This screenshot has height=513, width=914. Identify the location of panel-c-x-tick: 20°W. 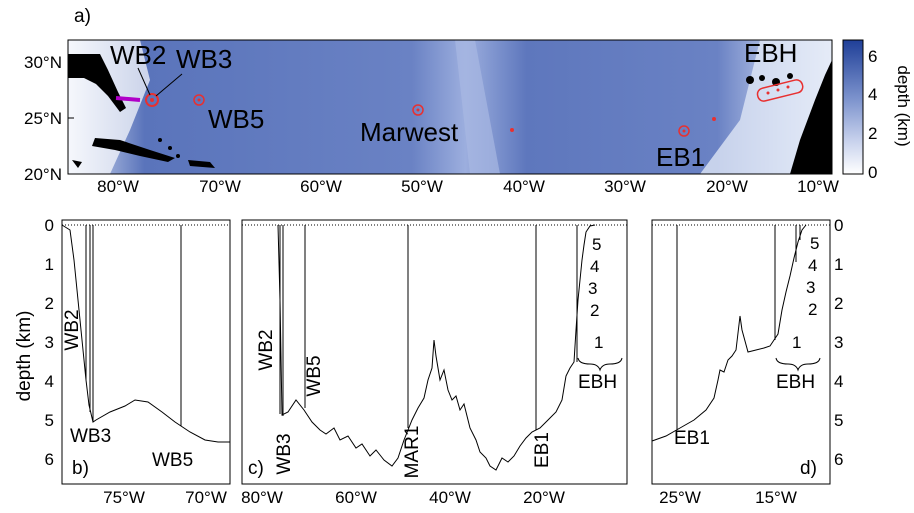
(544, 497).